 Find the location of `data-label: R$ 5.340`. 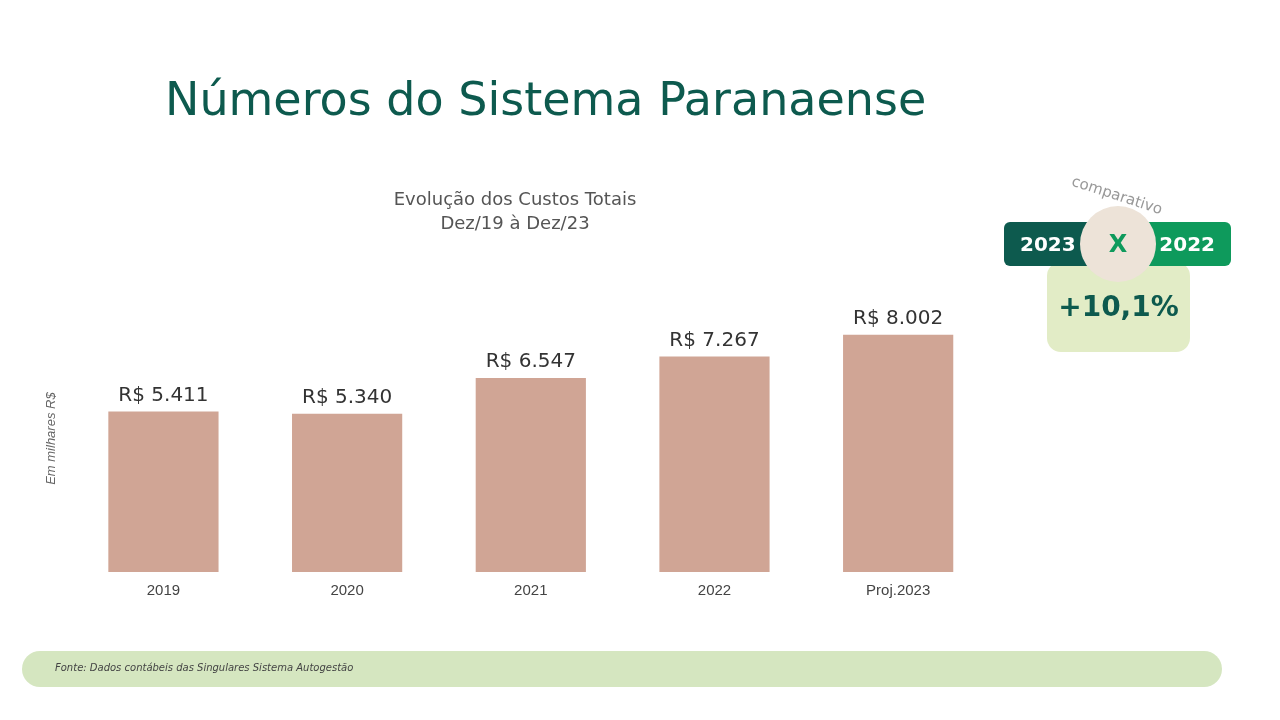

data-label: R$ 5.340 is located at coordinates (347, 395).